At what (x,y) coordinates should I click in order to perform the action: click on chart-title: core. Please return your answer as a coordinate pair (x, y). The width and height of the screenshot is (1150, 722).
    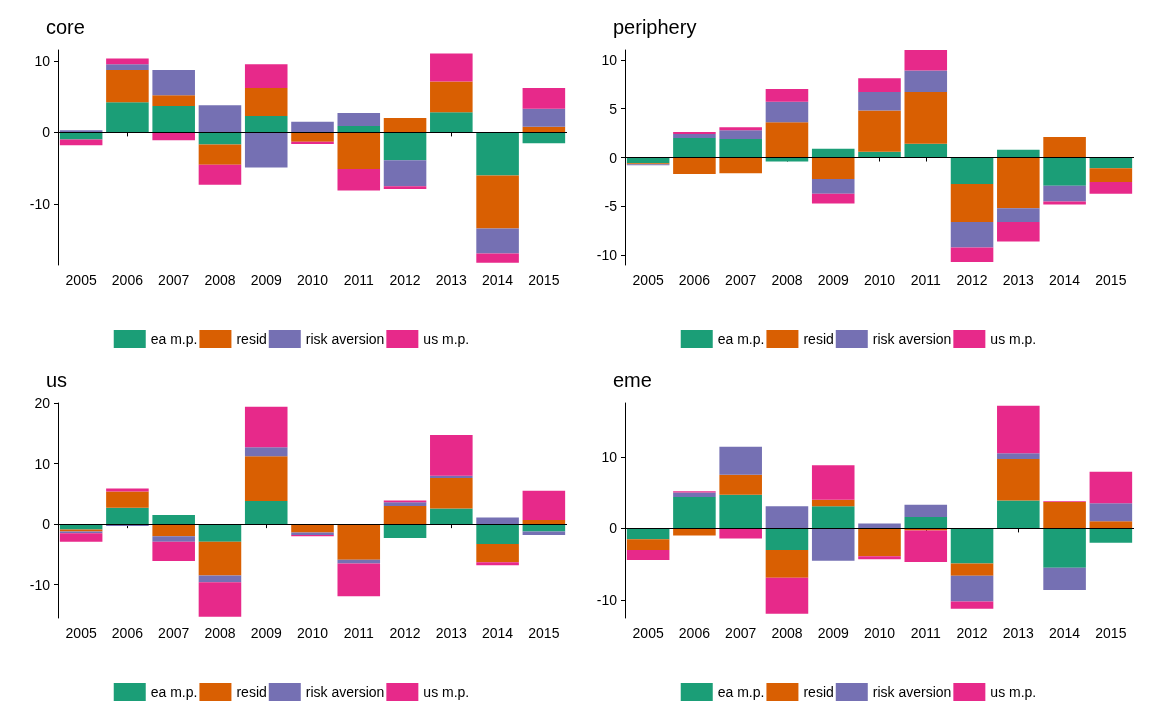
    Looking at the image, I should click on (65, 27).